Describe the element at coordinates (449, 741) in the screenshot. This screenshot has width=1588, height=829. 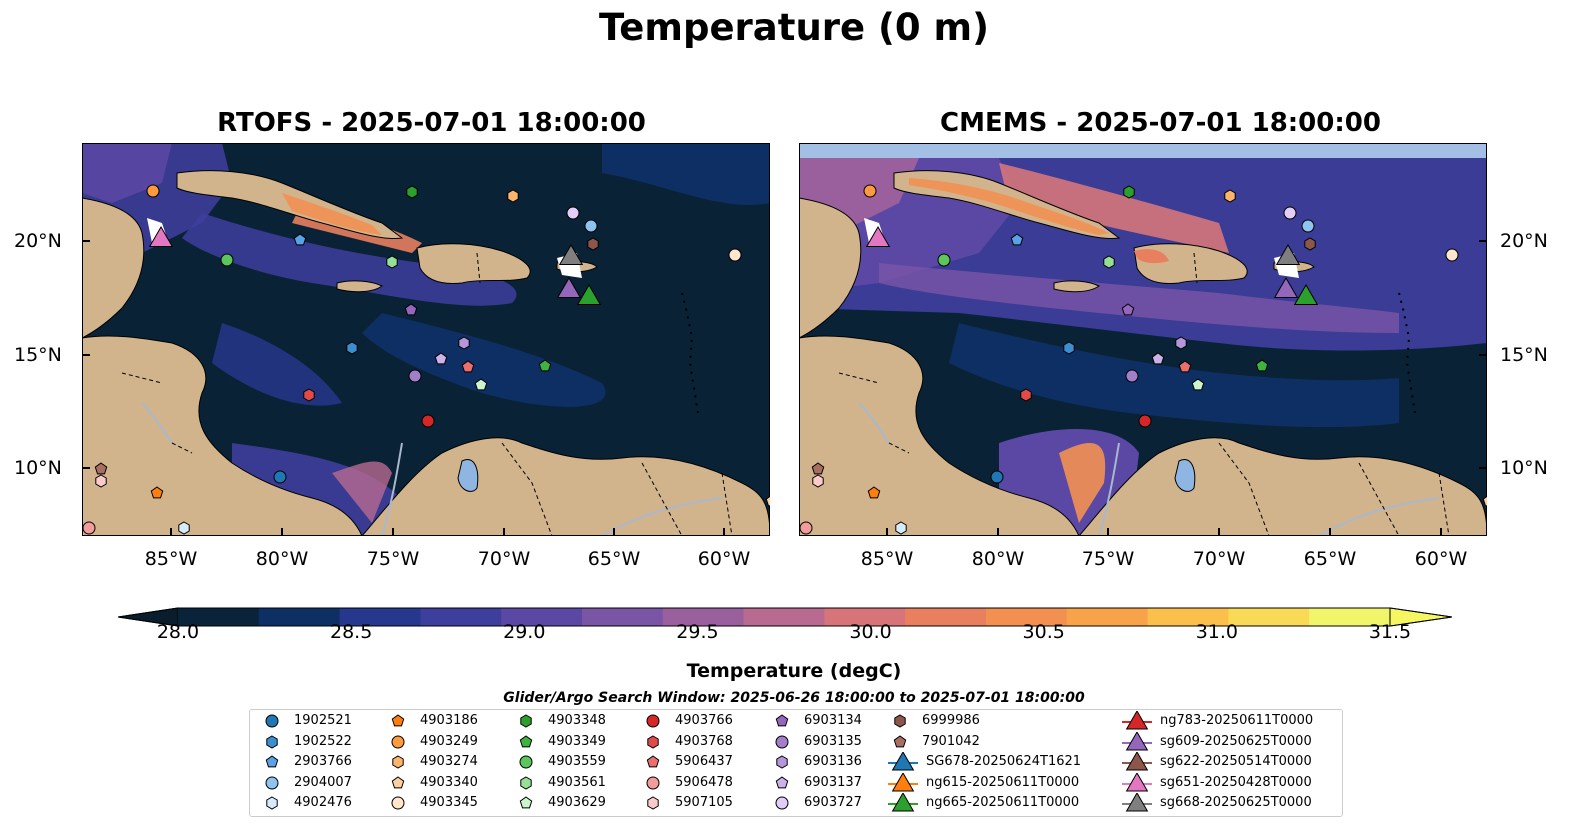
I see `legend-label: 4903249` at that location.